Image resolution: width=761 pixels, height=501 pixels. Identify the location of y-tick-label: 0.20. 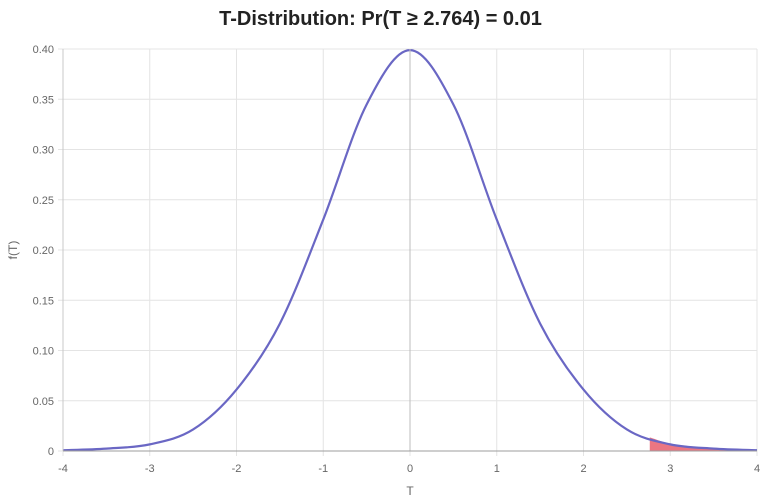
(43, 251).